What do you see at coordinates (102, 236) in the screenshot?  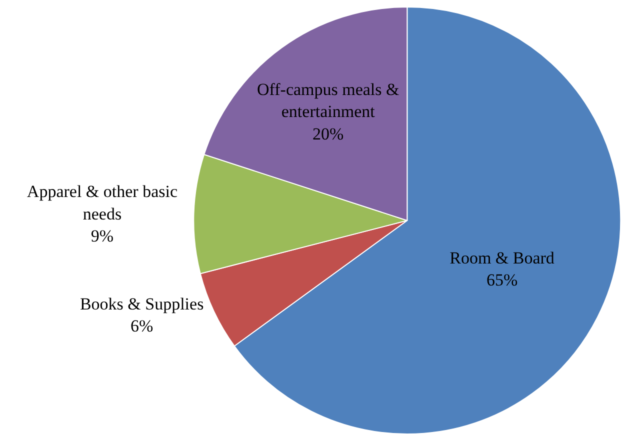 I see `data-label: 9%` at bounding box center [102, 236].